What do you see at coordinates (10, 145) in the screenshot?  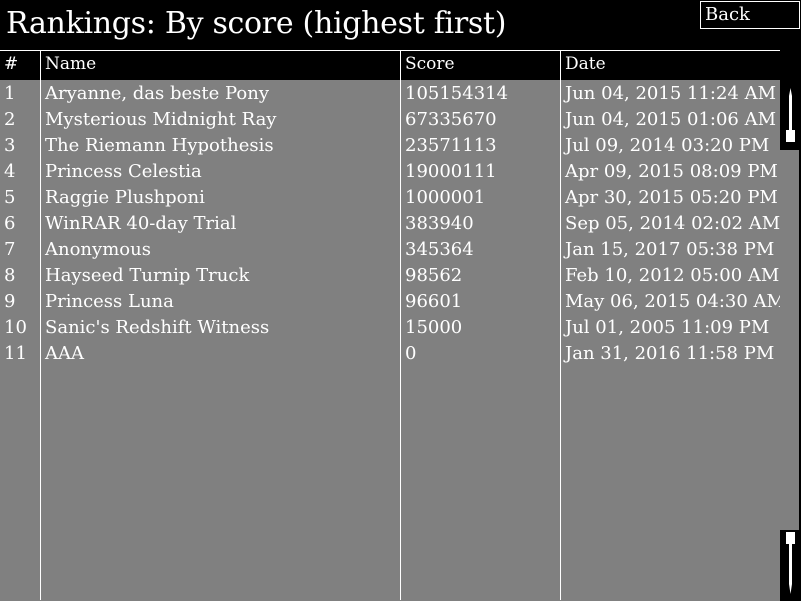 I see `table-cell-rank: 3` at bounding box center [10, 145].